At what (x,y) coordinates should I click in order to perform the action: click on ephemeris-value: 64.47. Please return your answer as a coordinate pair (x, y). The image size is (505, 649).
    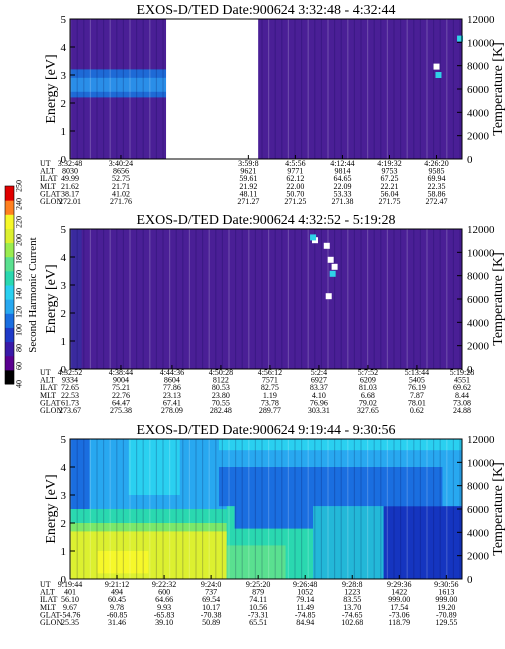
    Looking at the image, I should click on (121, 402).